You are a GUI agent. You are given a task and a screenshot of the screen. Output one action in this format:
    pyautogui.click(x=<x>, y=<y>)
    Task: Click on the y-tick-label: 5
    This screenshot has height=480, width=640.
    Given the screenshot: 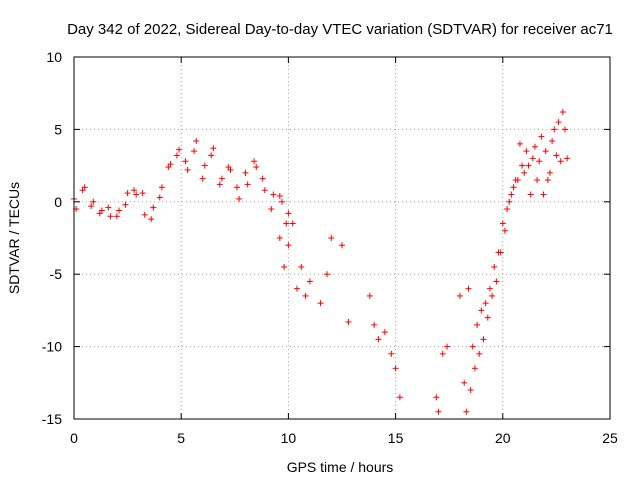 What is the action you would take?
    pyautogui.click(x=58, y=129)
    